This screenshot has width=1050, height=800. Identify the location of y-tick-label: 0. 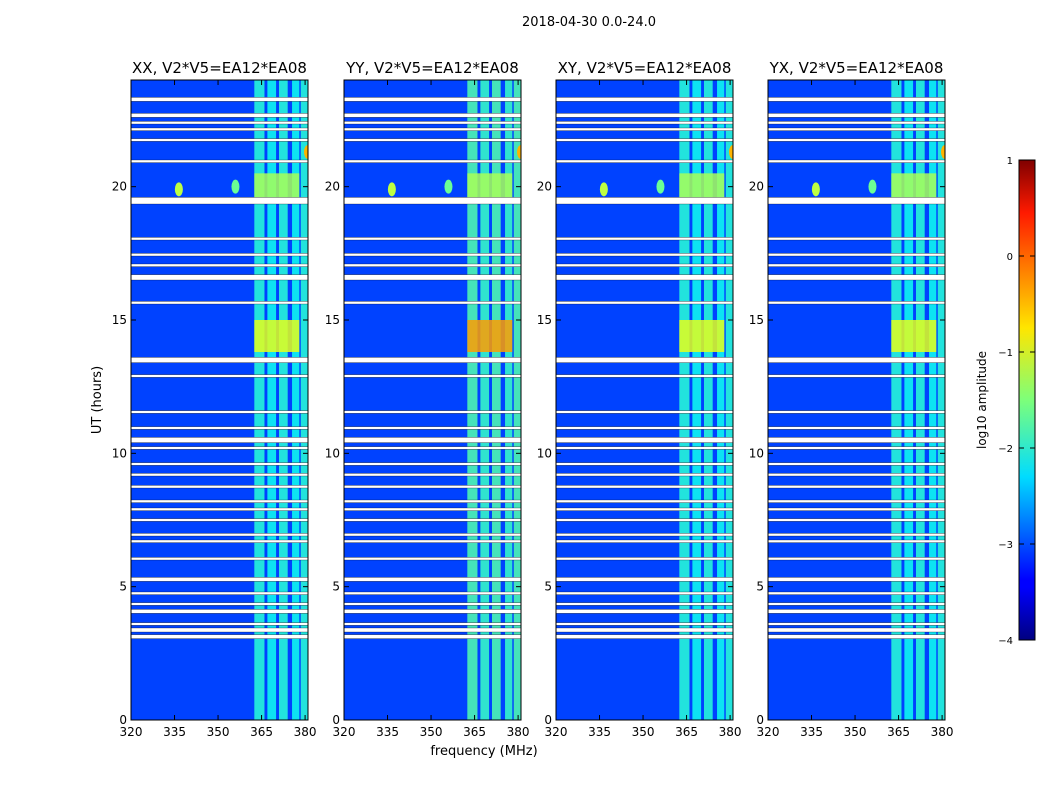
(760, 720).